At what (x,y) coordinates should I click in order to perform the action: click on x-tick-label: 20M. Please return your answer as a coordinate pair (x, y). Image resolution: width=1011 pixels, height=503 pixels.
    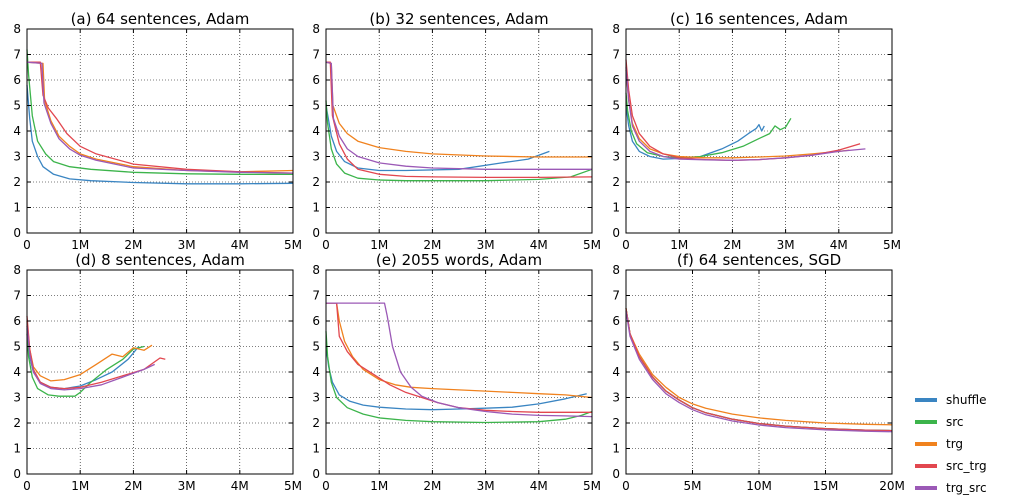
    Looking at the image, I should click on (892, 486).